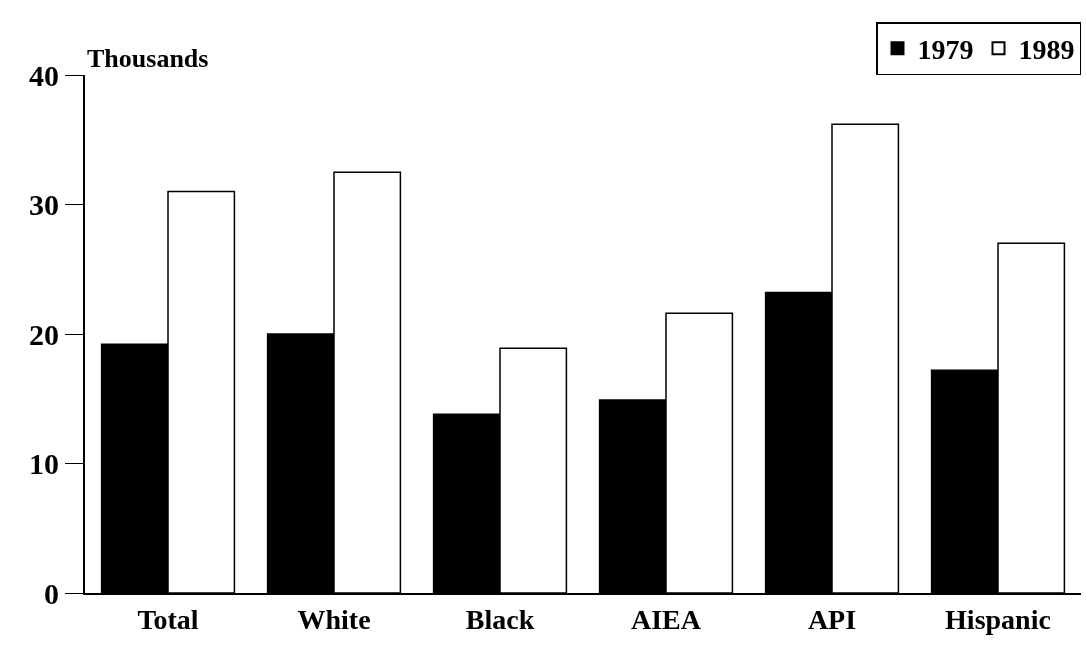  Describe the element at coordinates (1046, 50) in the screenshot. I see `legend-label: 1989` at that location.